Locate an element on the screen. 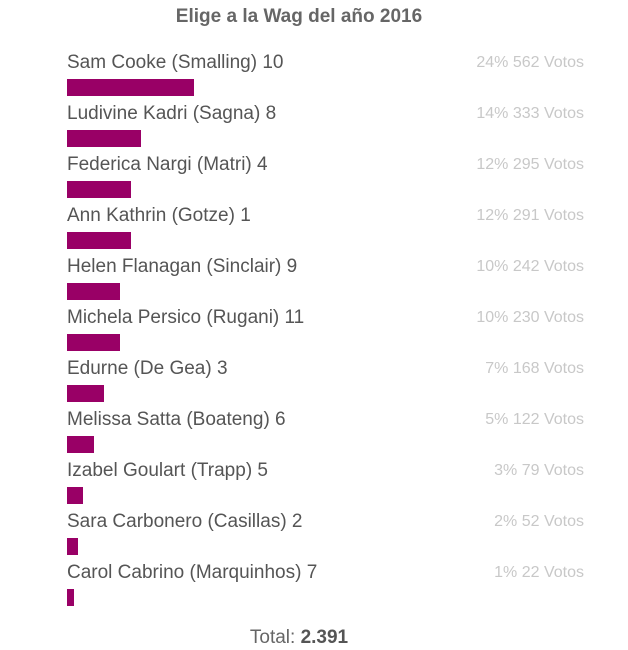  option-votes: 14% 333 Votos is located at coordinates (530, 113).